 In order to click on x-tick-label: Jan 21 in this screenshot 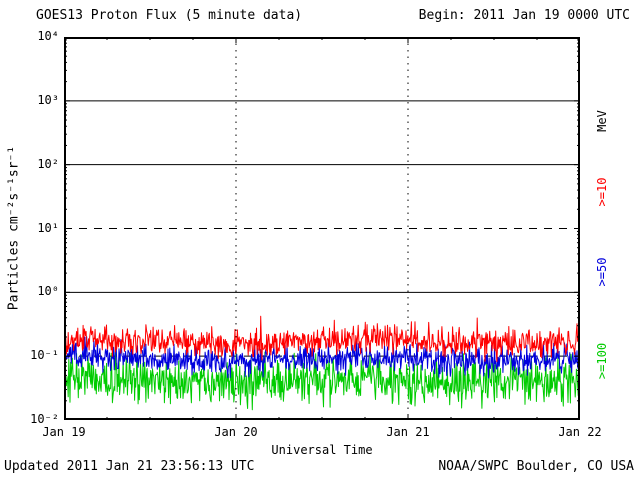, I will do `click(408, 432)`.